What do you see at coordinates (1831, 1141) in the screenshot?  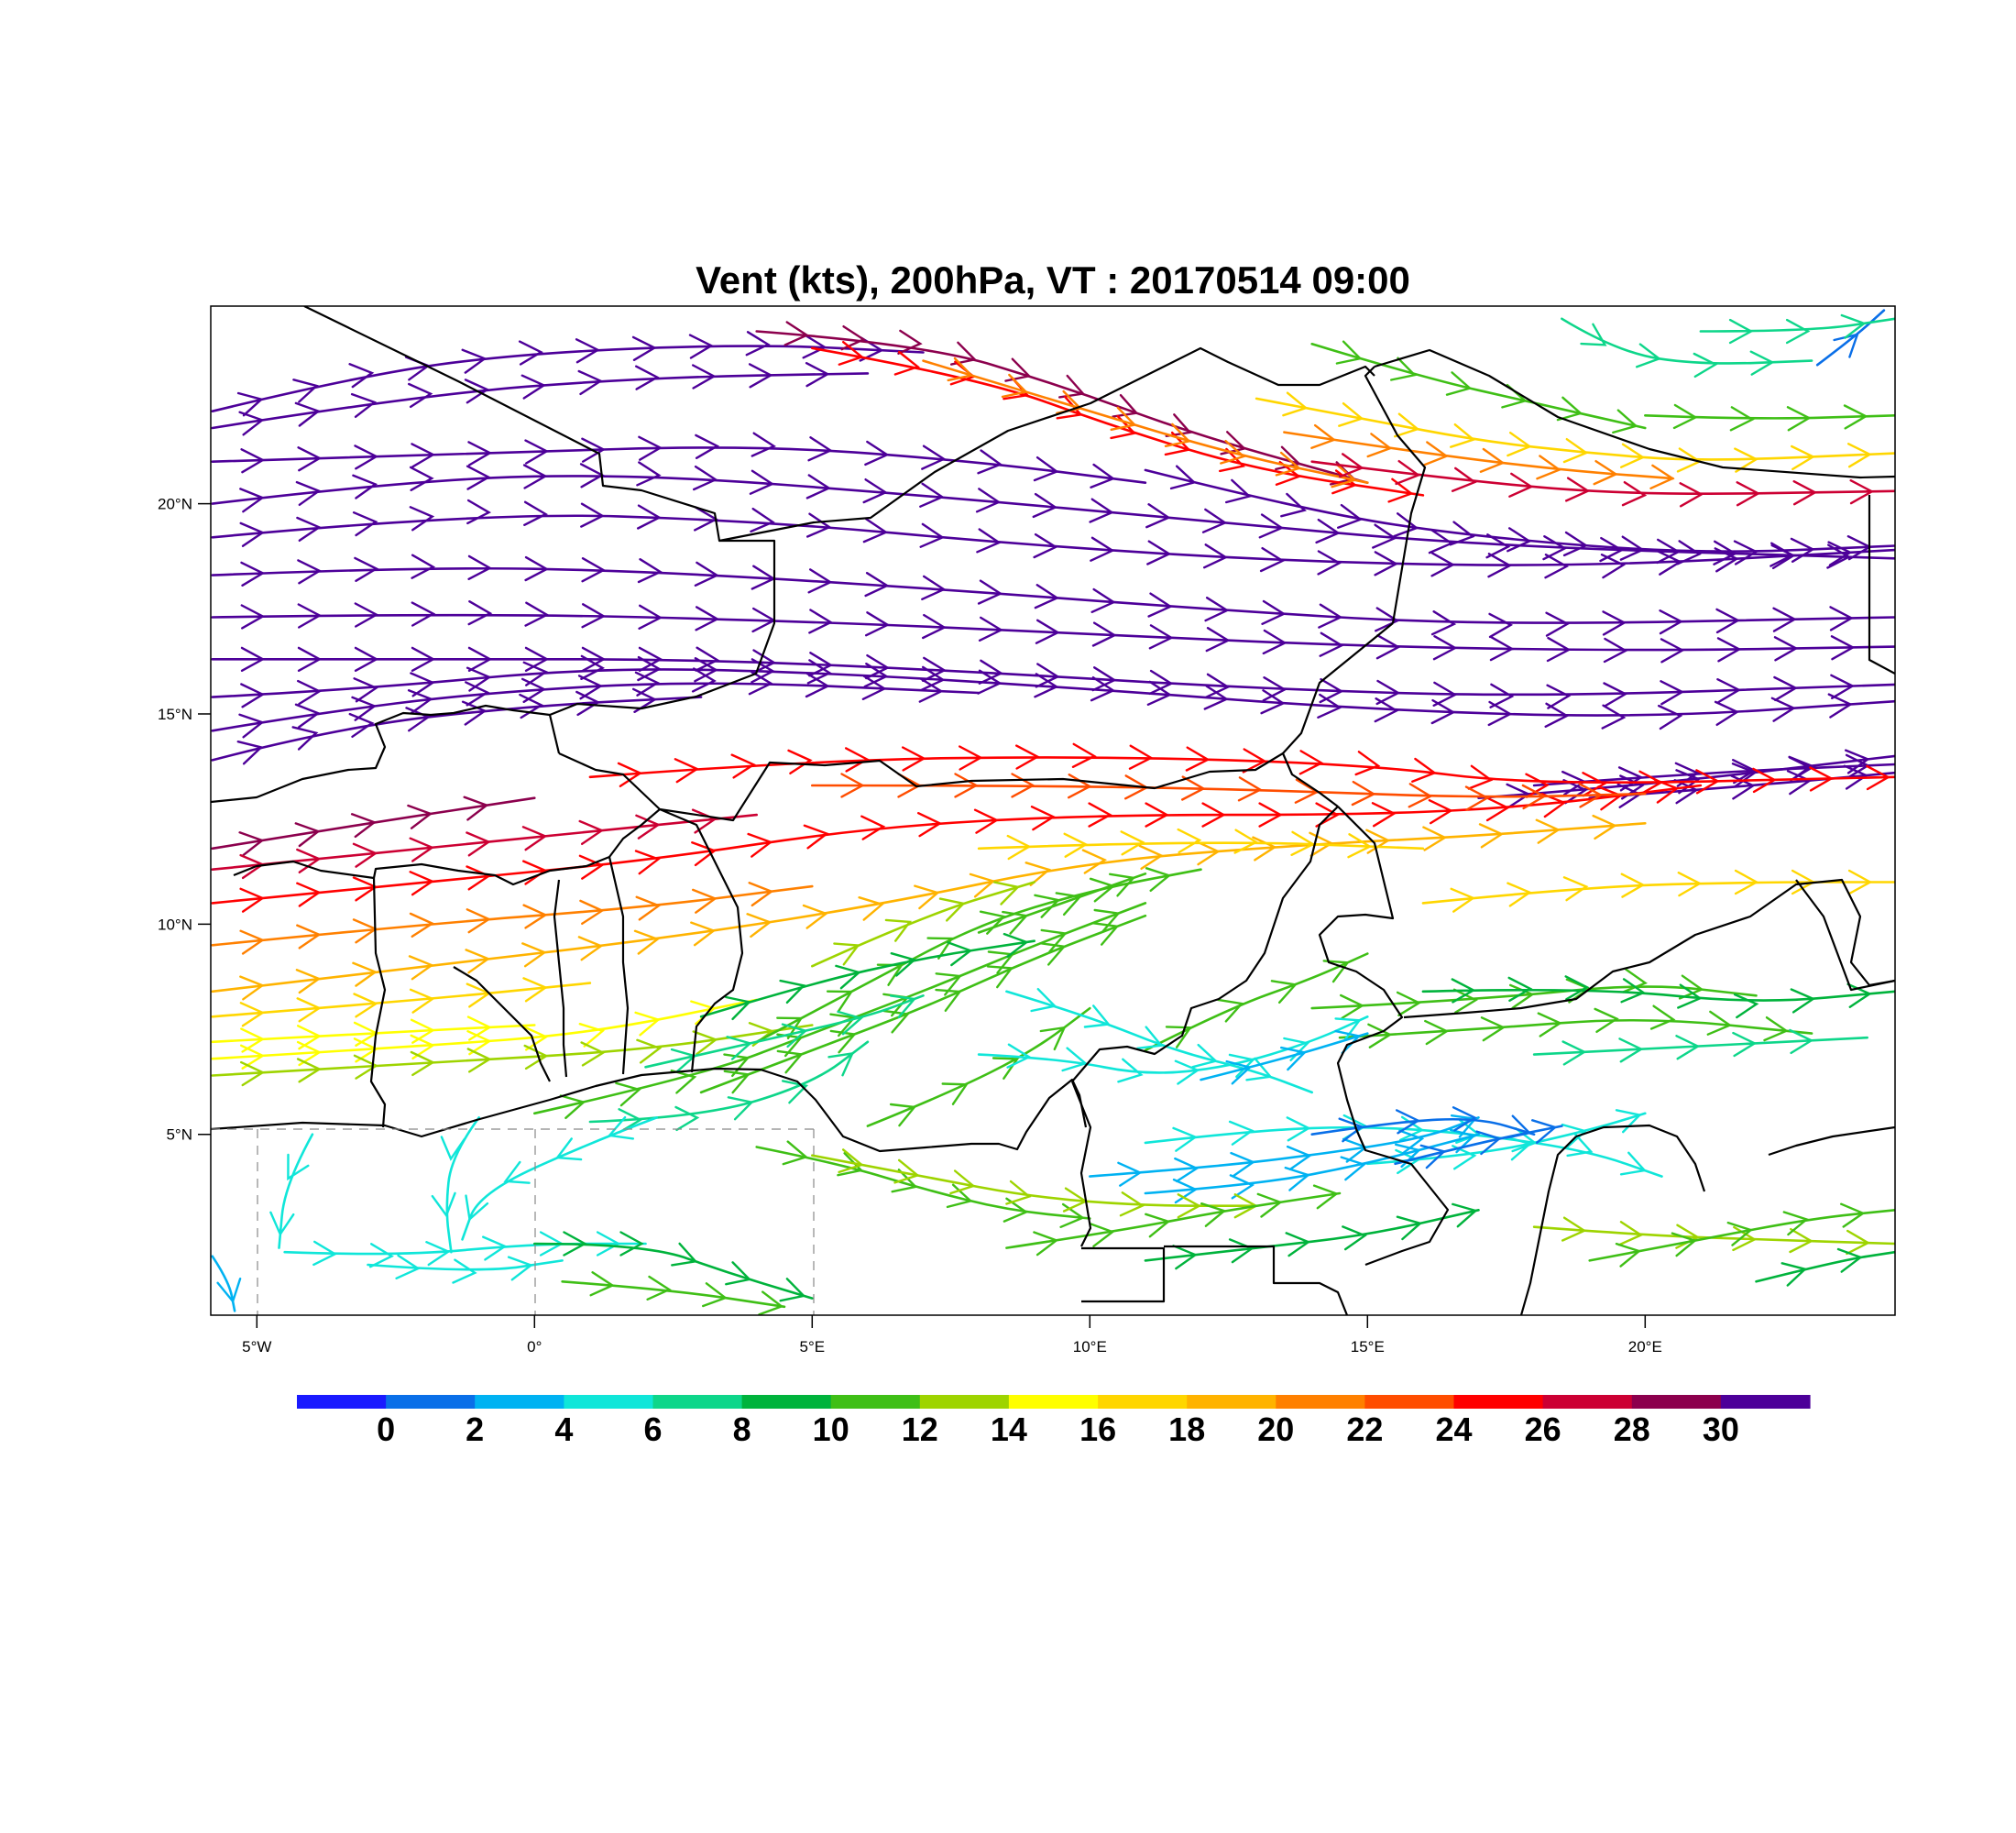 I see `border-sudan-car` at bounding box center [1831, 1141].